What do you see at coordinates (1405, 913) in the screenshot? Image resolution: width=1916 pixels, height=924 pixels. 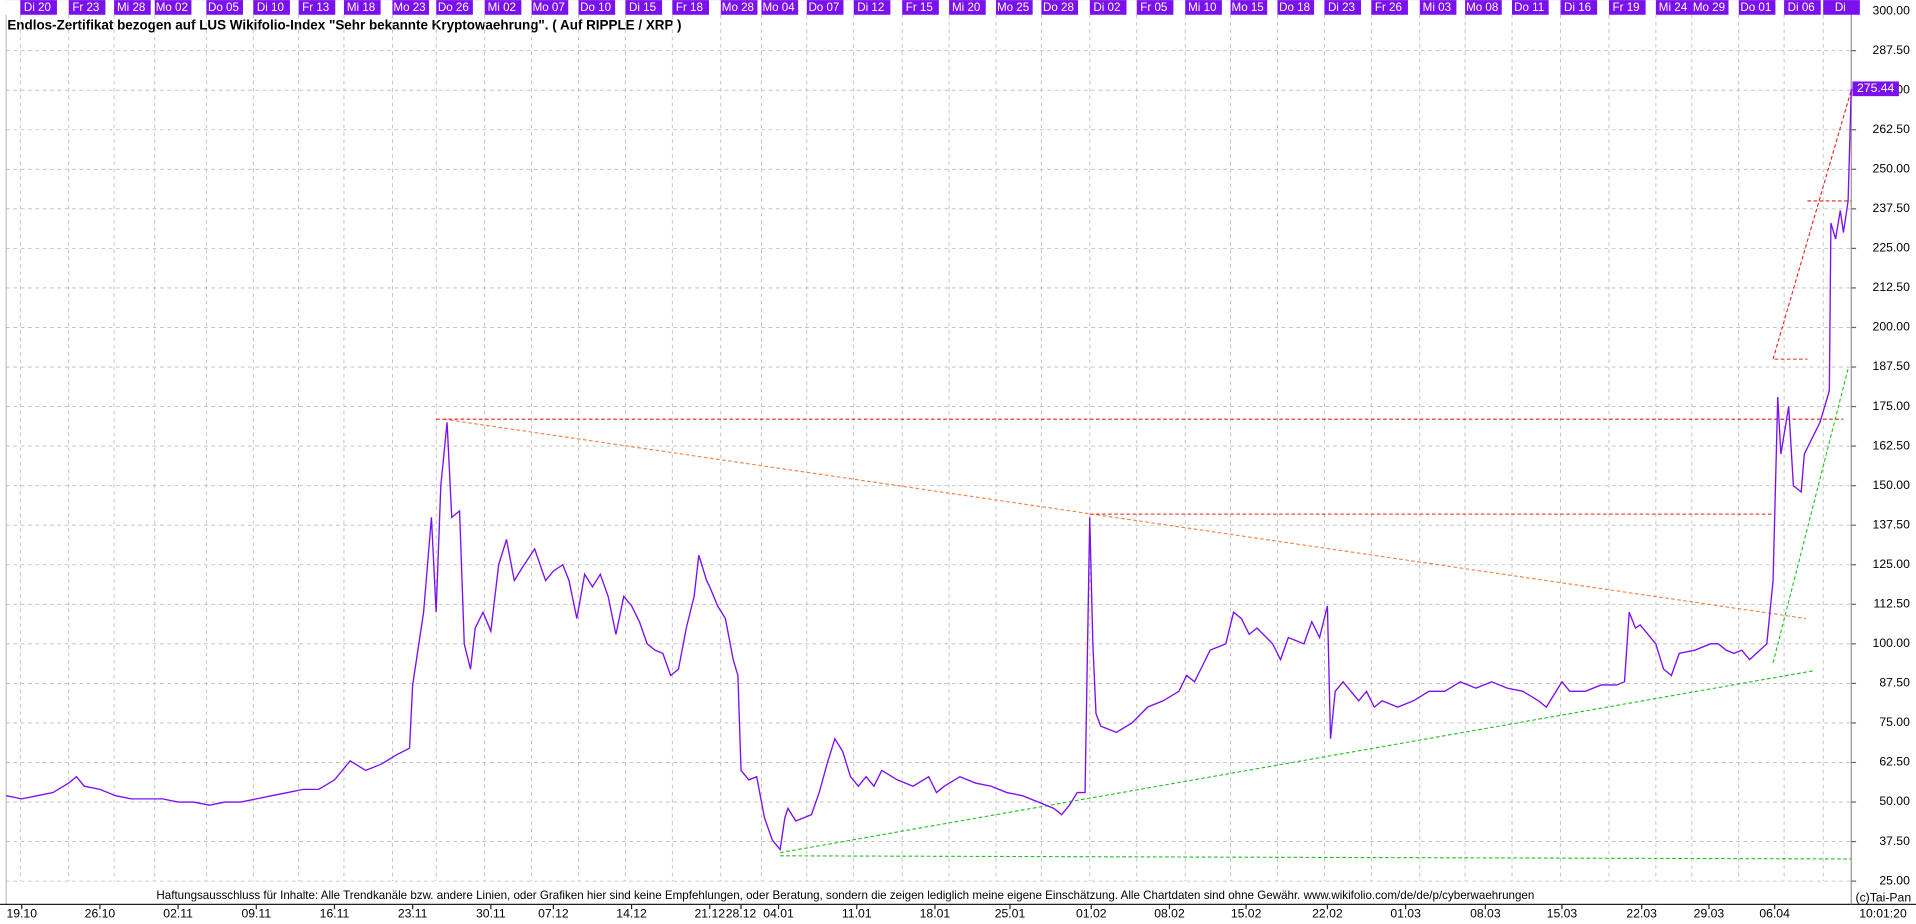 I see `x-tick-label: 01.03` at bounding box center [1405, 913].